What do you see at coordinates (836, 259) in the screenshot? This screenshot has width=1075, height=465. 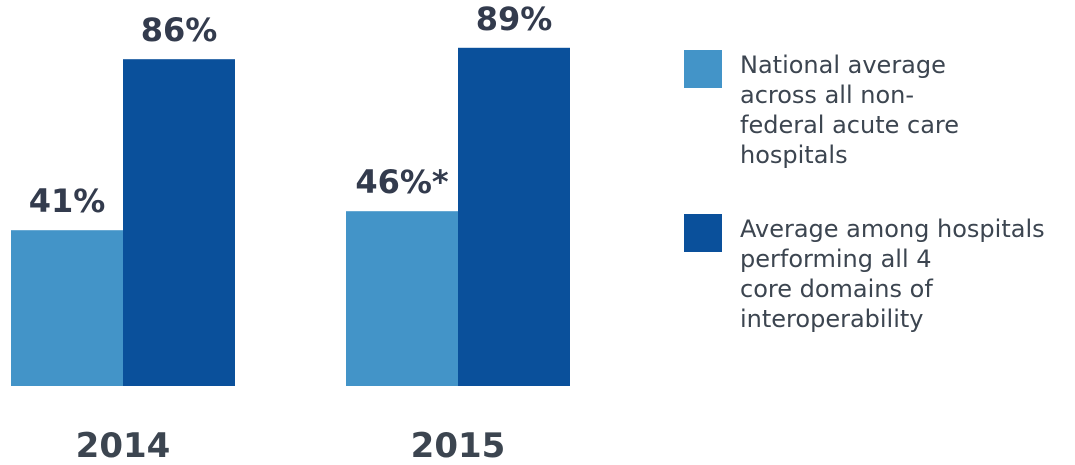 I see `legend-label-line: performing all 4` at bounding box center [836, 259].